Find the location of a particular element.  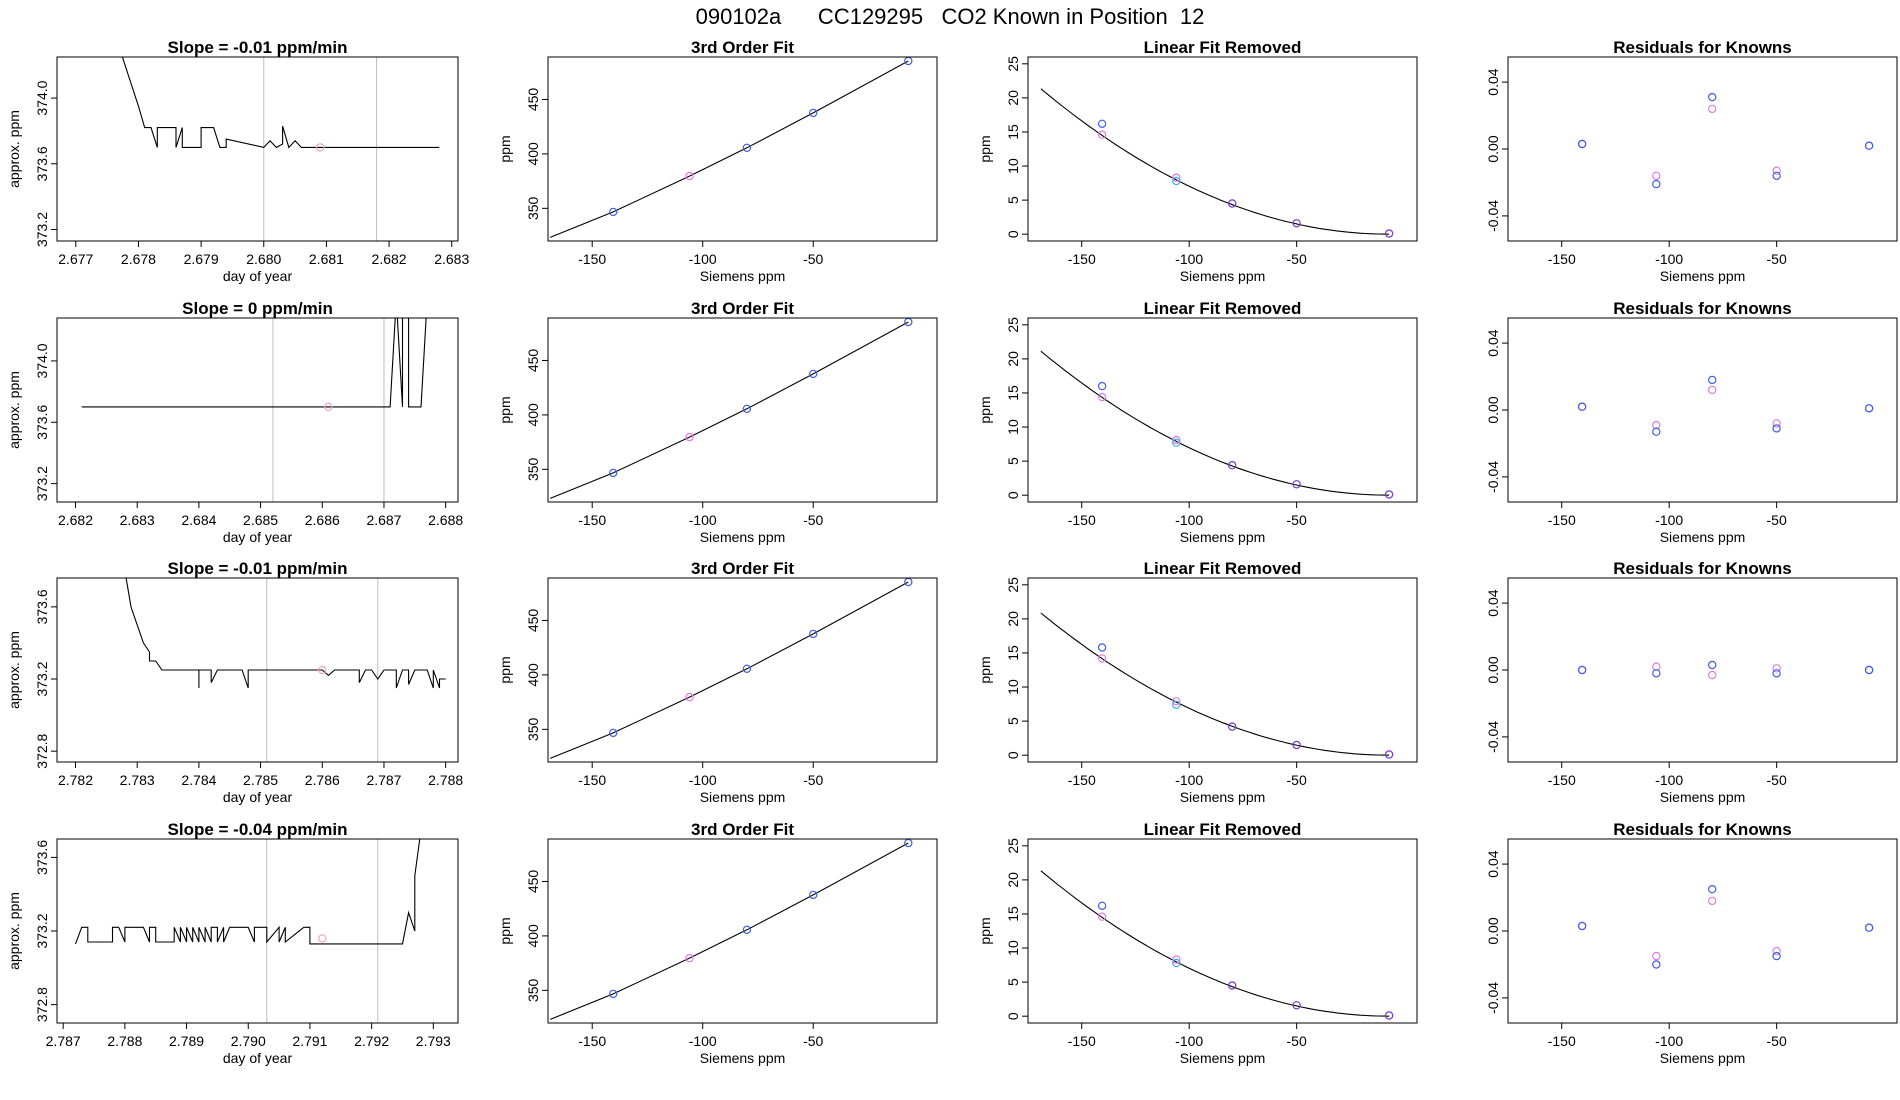

x-tick-label: 2.678 is located at coordinates (138, 259).